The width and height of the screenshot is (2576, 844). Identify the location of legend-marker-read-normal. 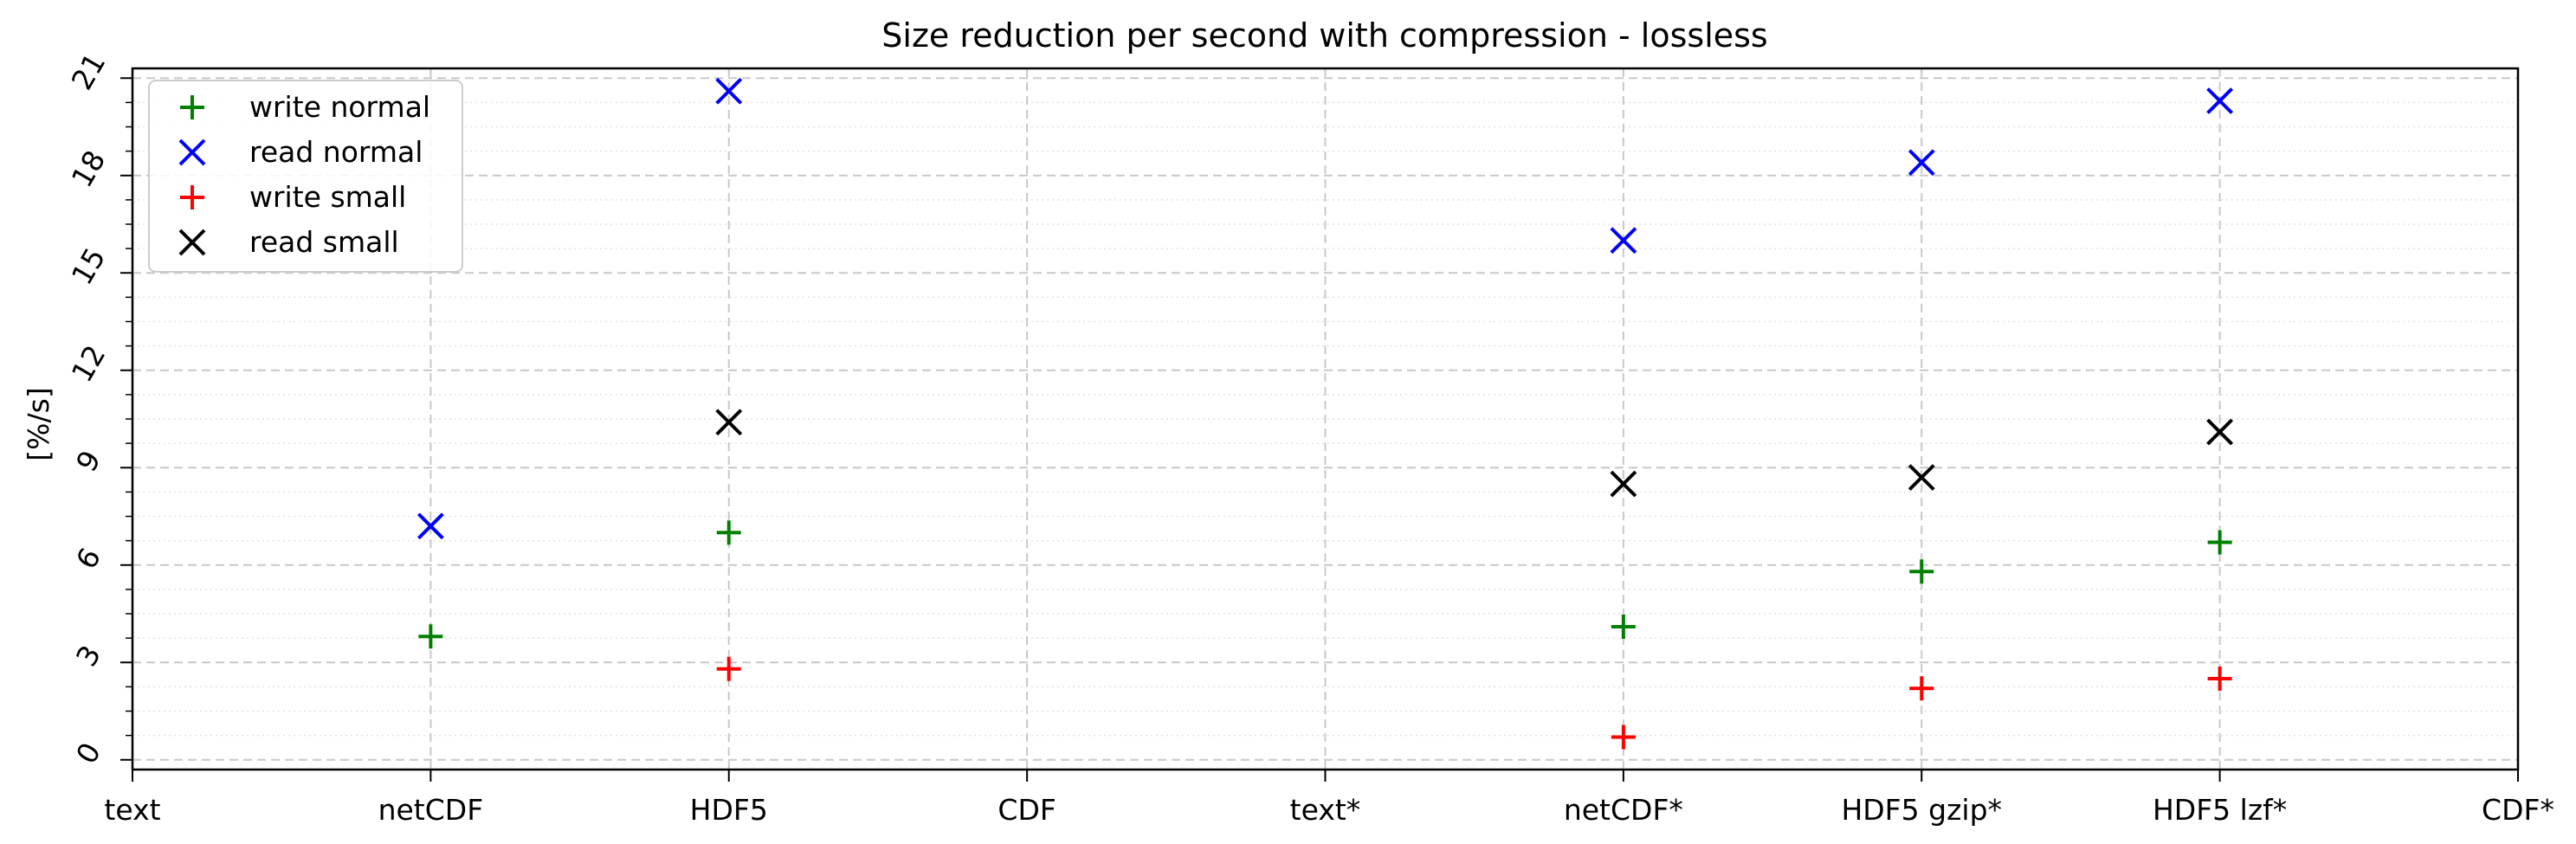
(192, 152).